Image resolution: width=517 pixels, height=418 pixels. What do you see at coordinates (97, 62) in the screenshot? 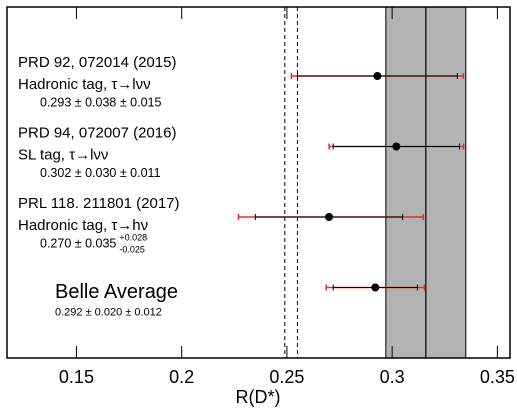
I see `measurement-name: PRD 92, 072014 (2015)` at bounding box center [97, 62].